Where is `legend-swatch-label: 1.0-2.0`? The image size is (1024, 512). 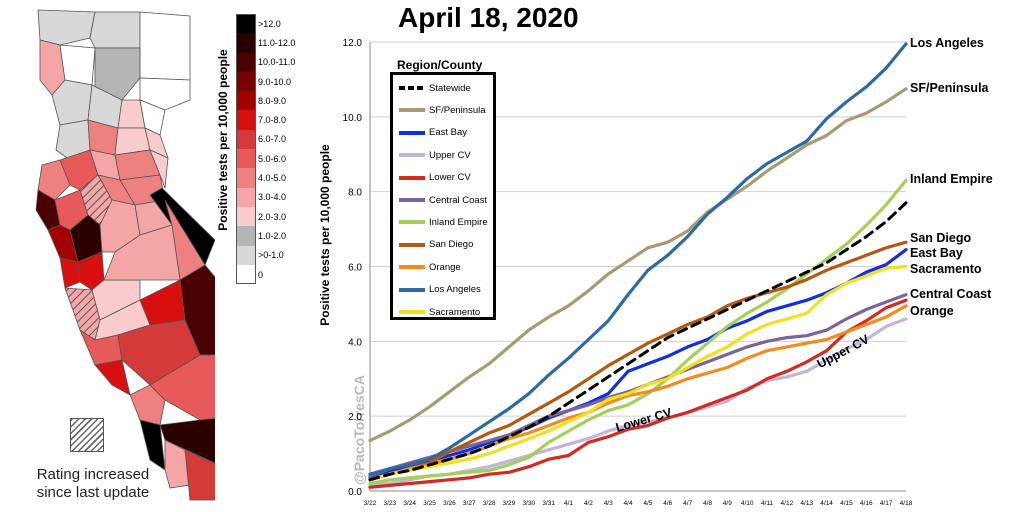 legend-swatch-label: 1.0-2.0 is located at coordinates (272, 235).